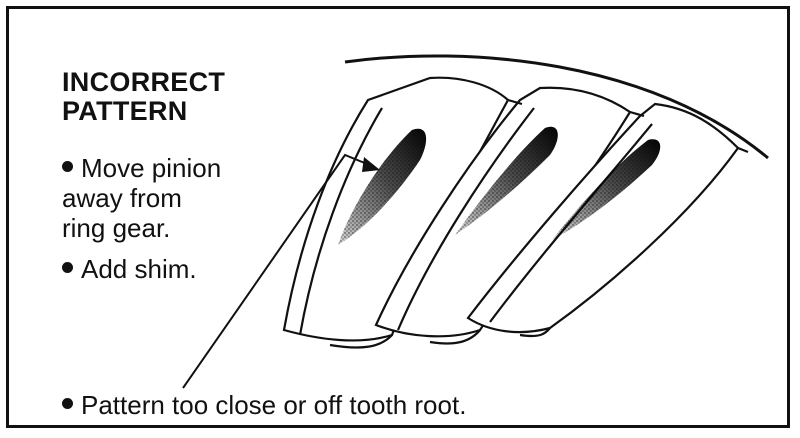  I want to click on ring-gear-rim, so click(556, 107).